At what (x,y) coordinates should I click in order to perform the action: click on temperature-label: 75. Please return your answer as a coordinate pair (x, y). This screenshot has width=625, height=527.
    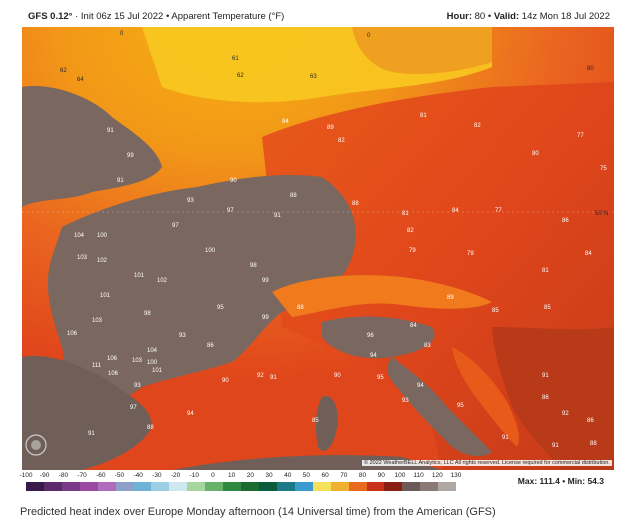
    Looking at the image, I should click on (603, 169).